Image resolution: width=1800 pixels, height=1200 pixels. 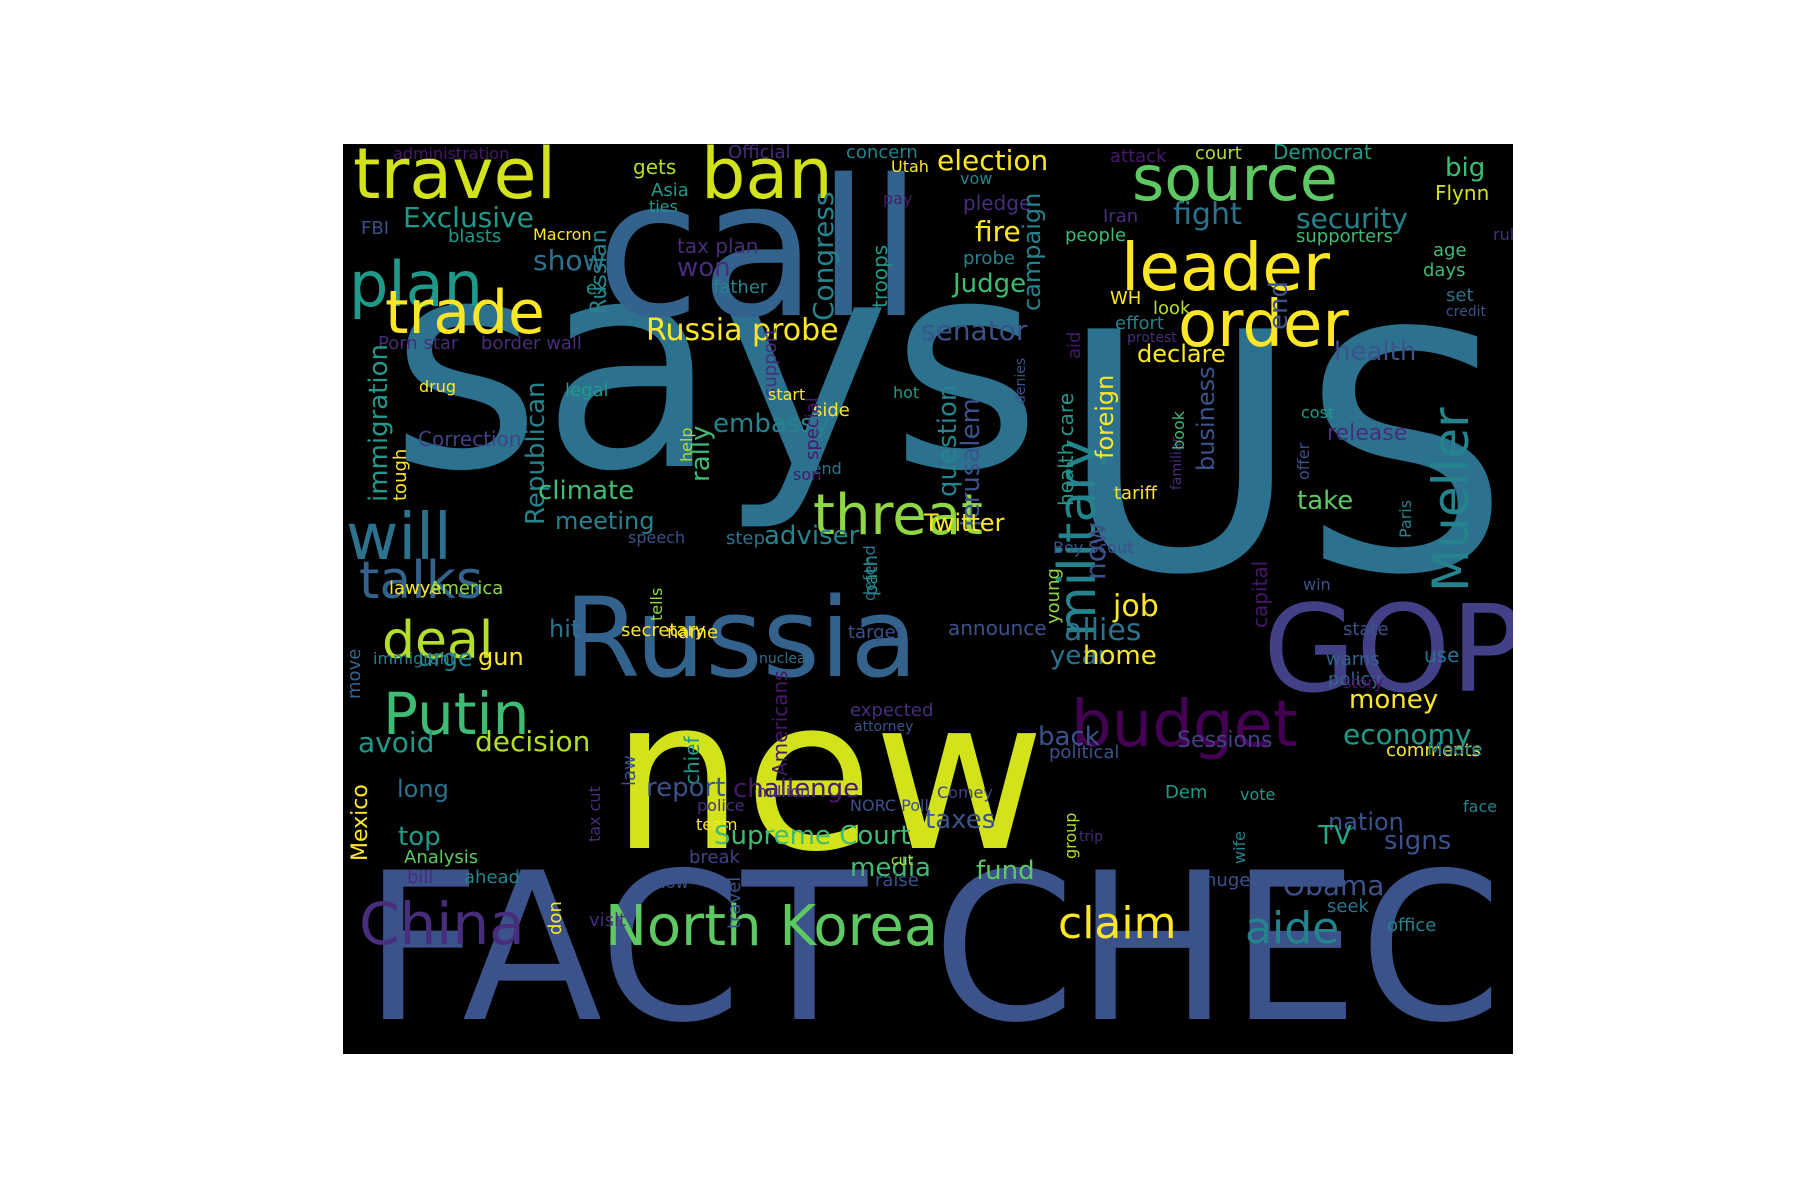 What do you see at coordinates (1334, 836) in the screenshot?
I see `cloud-word-tv: TV` at bounding box center [1334, 836].